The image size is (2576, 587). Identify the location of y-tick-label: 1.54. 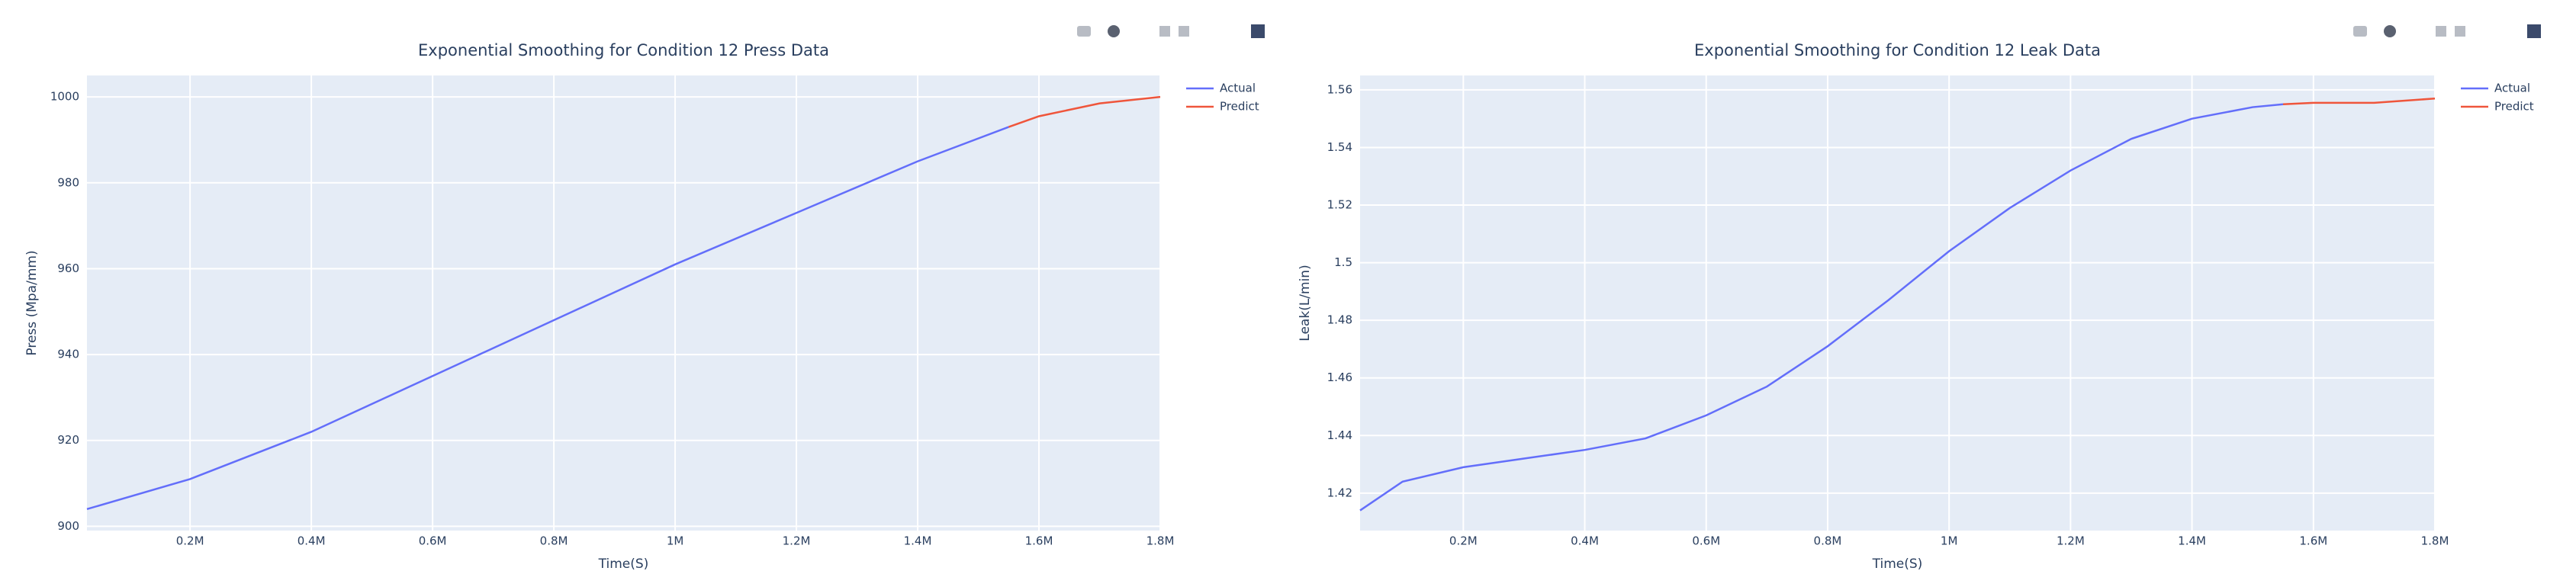
(1339, 147).